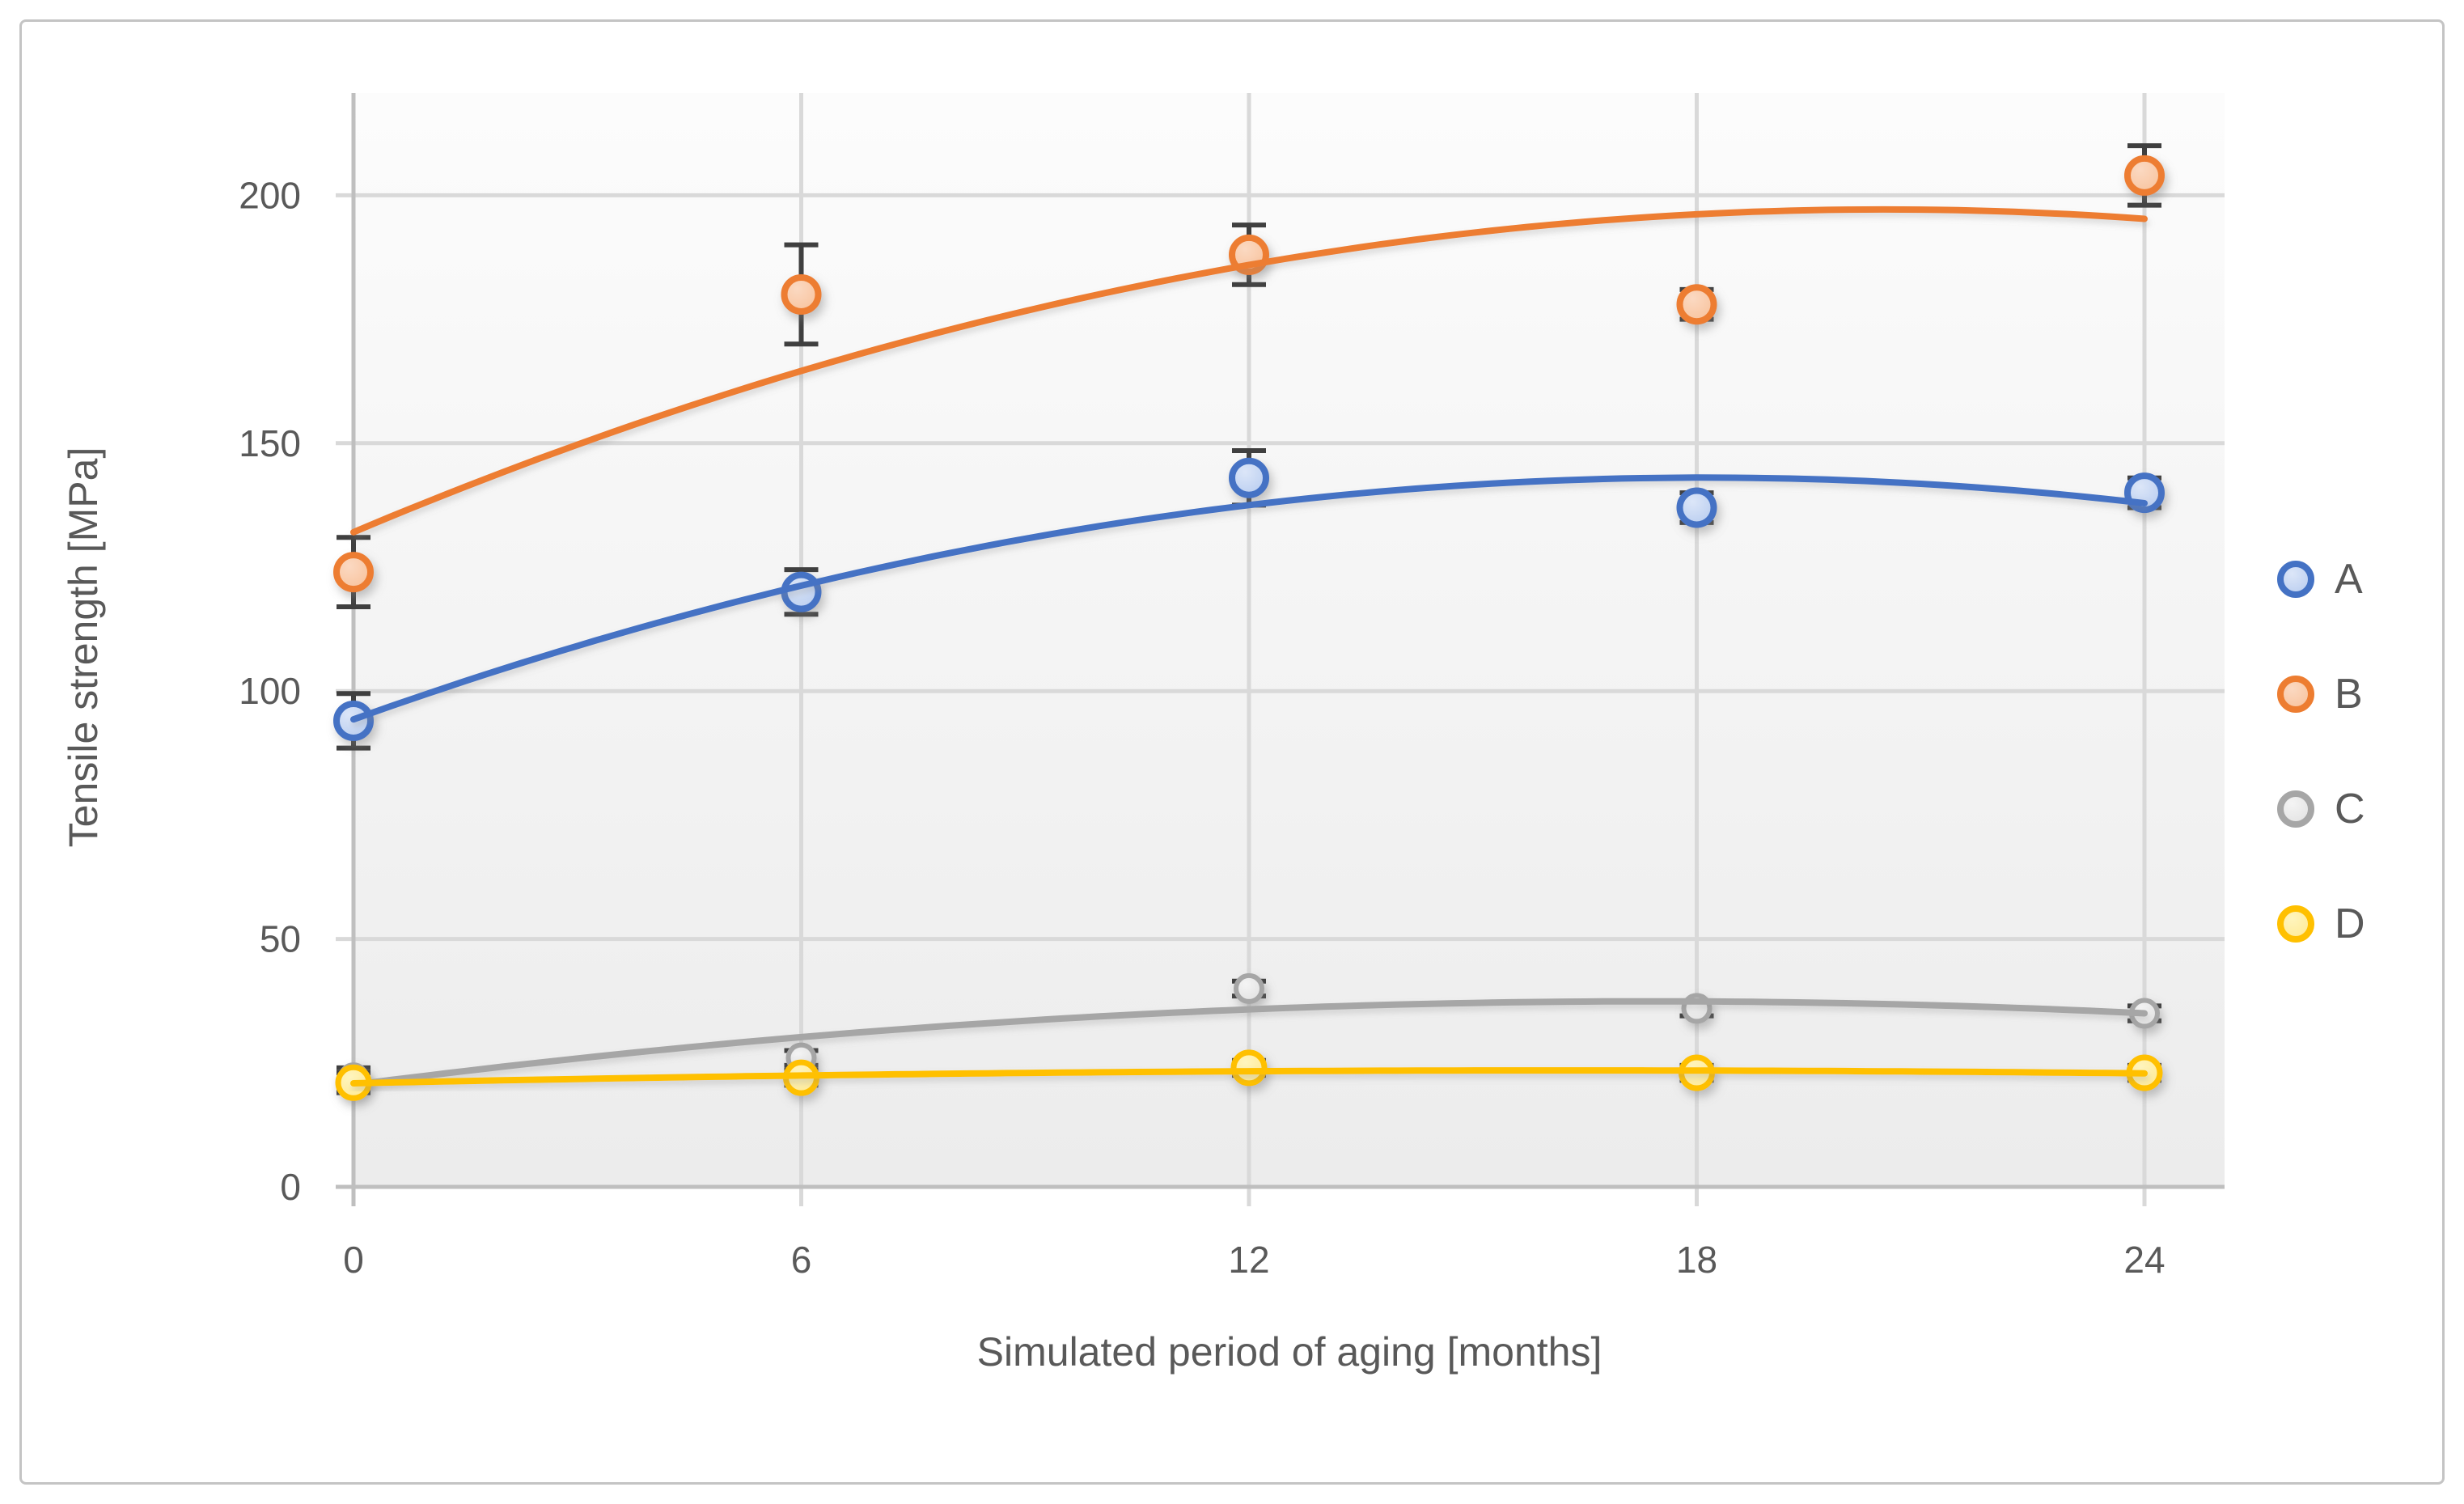 This screenshot has width=2464, height=1504. I want to click on x-tick-label-24: 24, so click(2144, 1260).